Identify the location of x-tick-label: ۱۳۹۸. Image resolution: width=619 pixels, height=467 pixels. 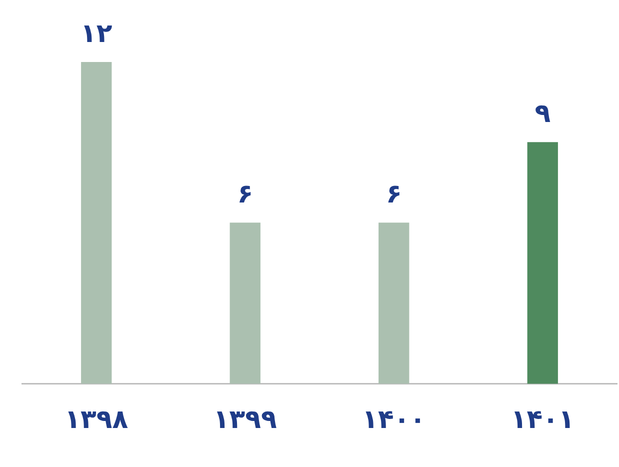
(96, 420).